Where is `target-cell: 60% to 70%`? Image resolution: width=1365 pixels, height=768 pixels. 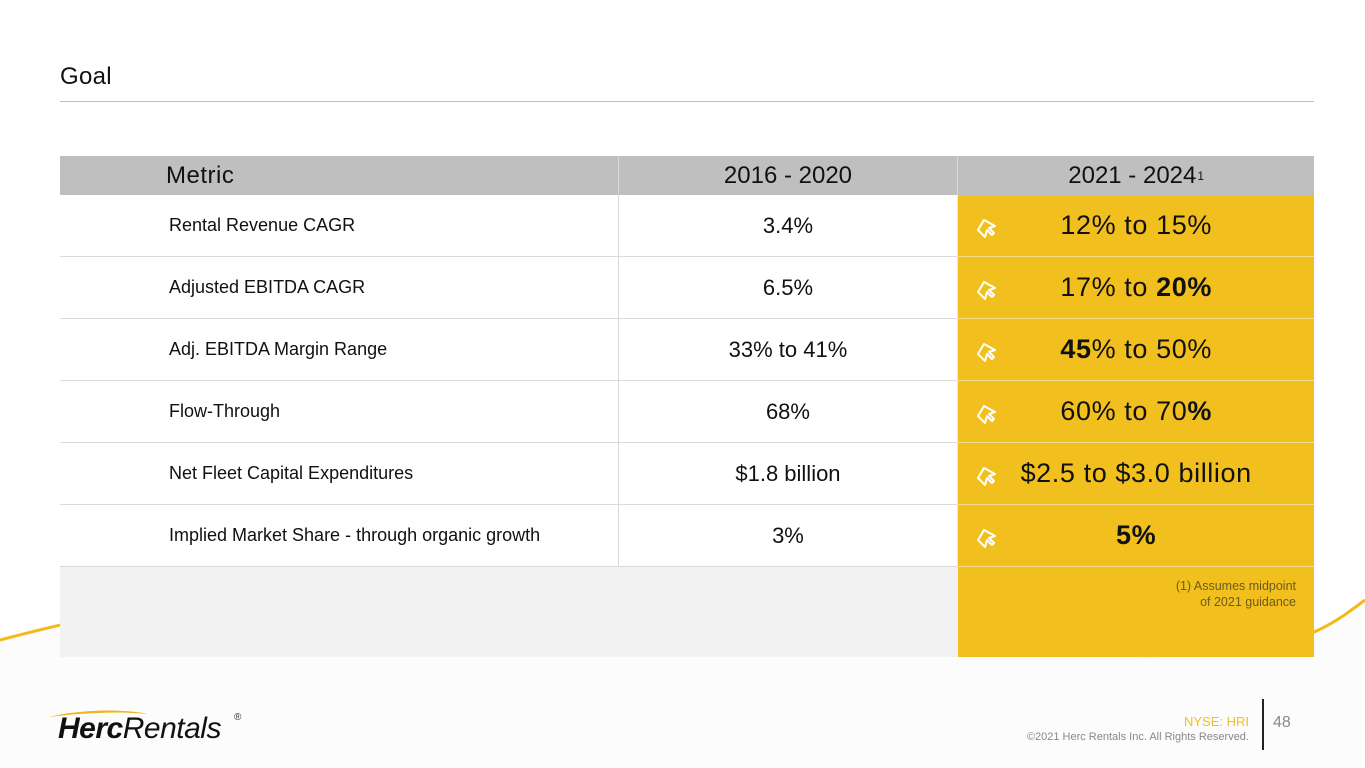 target-cell: 60% to 70% is located at coordinates (1135, 412).